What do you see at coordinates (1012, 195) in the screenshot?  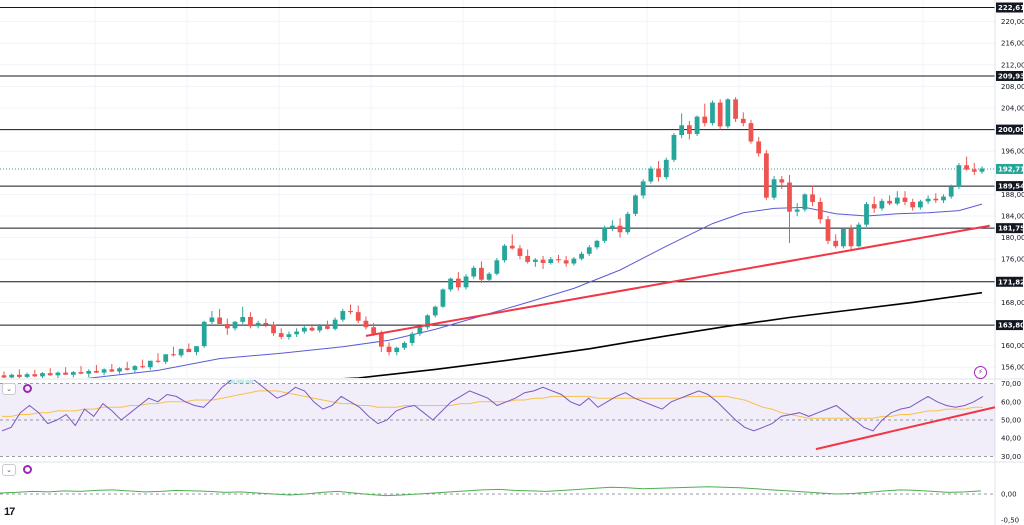 I see `price-axis-tick-label: 188,00` at bounding box center [1012, 195].